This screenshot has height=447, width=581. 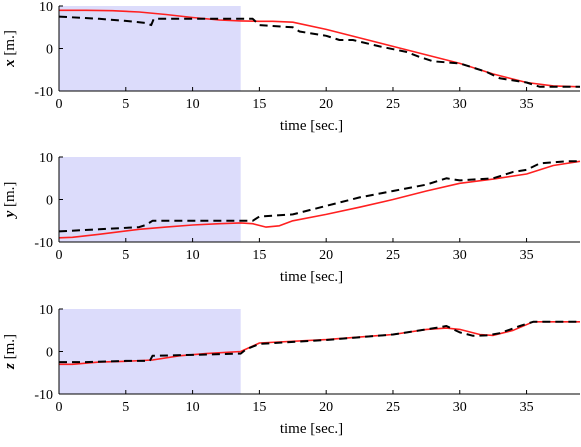 I want to click on y-axis-label-variable: x, so click(x=10, y=63).